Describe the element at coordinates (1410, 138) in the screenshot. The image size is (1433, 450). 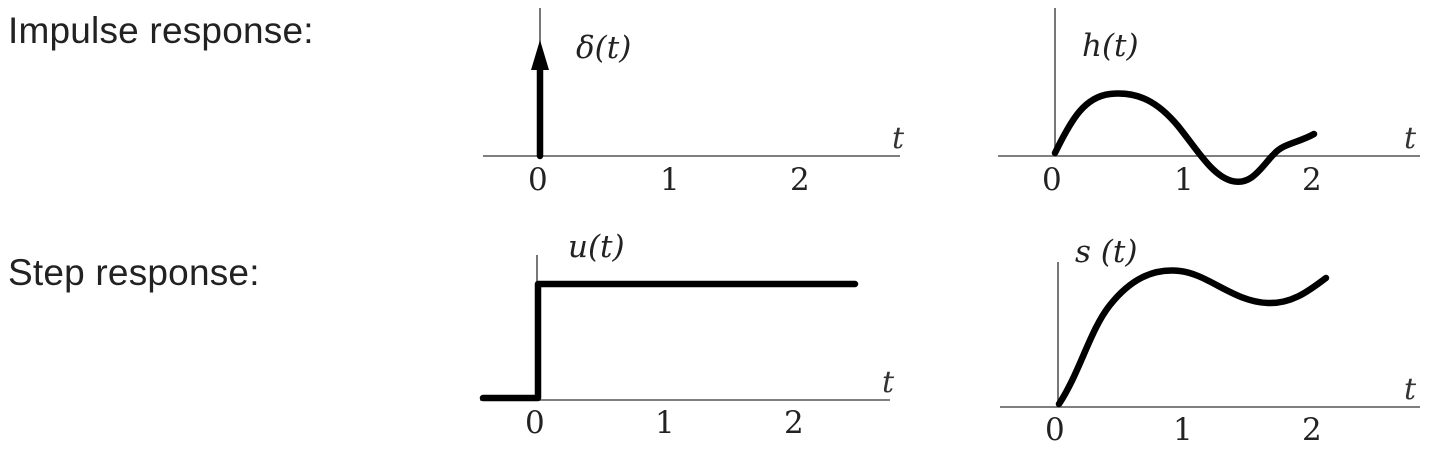
I see `h-axis-variable: t` at that location.